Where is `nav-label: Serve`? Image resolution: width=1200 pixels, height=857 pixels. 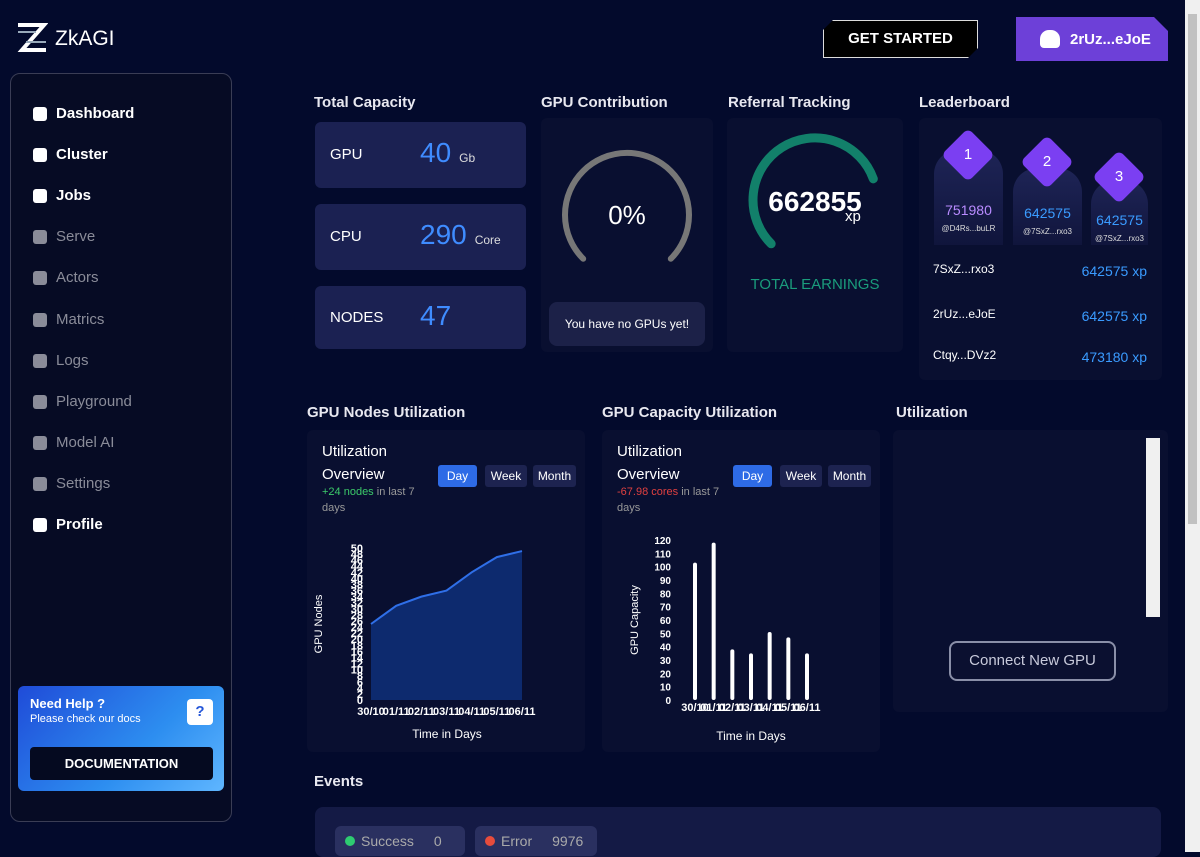 nav-label: Serve is located at coordinates (76, 236).